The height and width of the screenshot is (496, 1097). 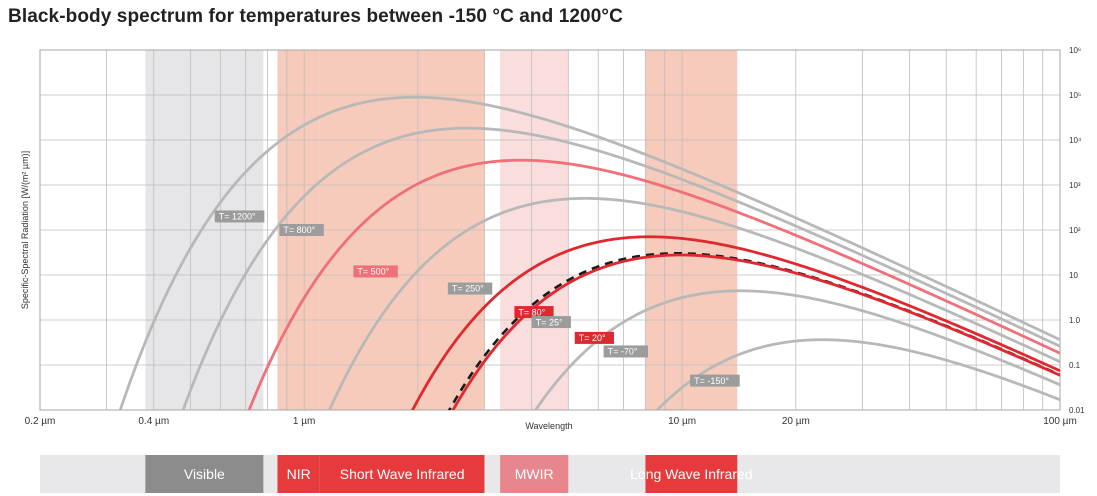 I want to click on curve-tag-t-20: T= 20°, so click(x=594, y=337).